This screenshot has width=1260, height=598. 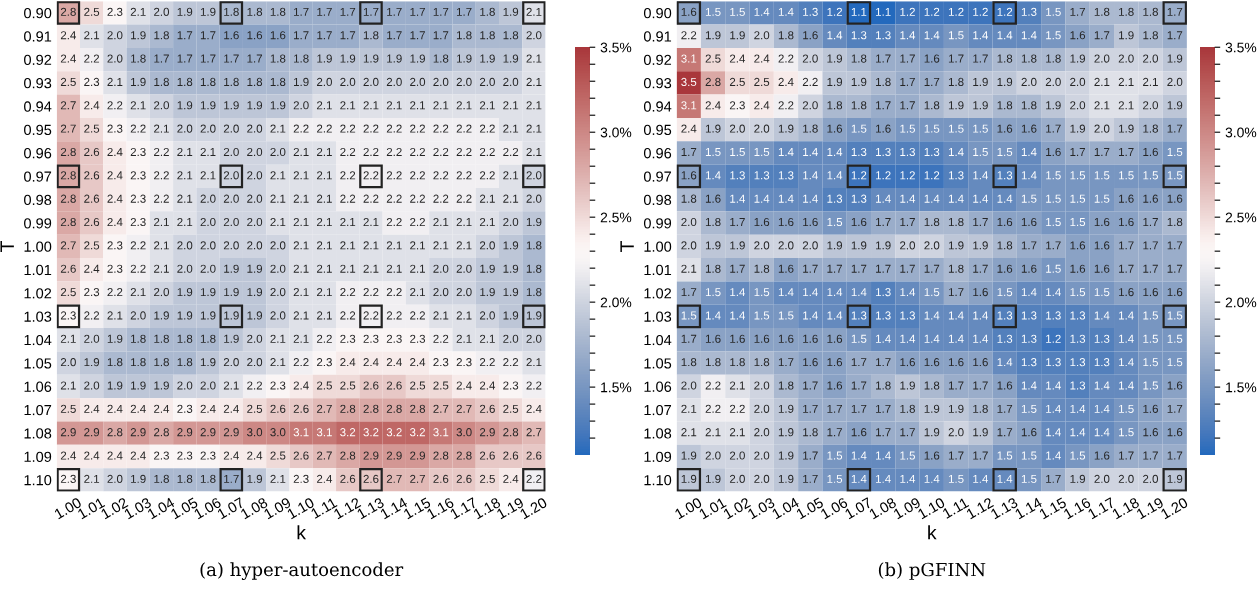 What do you see at coordinates (627, 246) in the screenshot?
I see `y-axis-title: T` at bounding box center [627, 246].